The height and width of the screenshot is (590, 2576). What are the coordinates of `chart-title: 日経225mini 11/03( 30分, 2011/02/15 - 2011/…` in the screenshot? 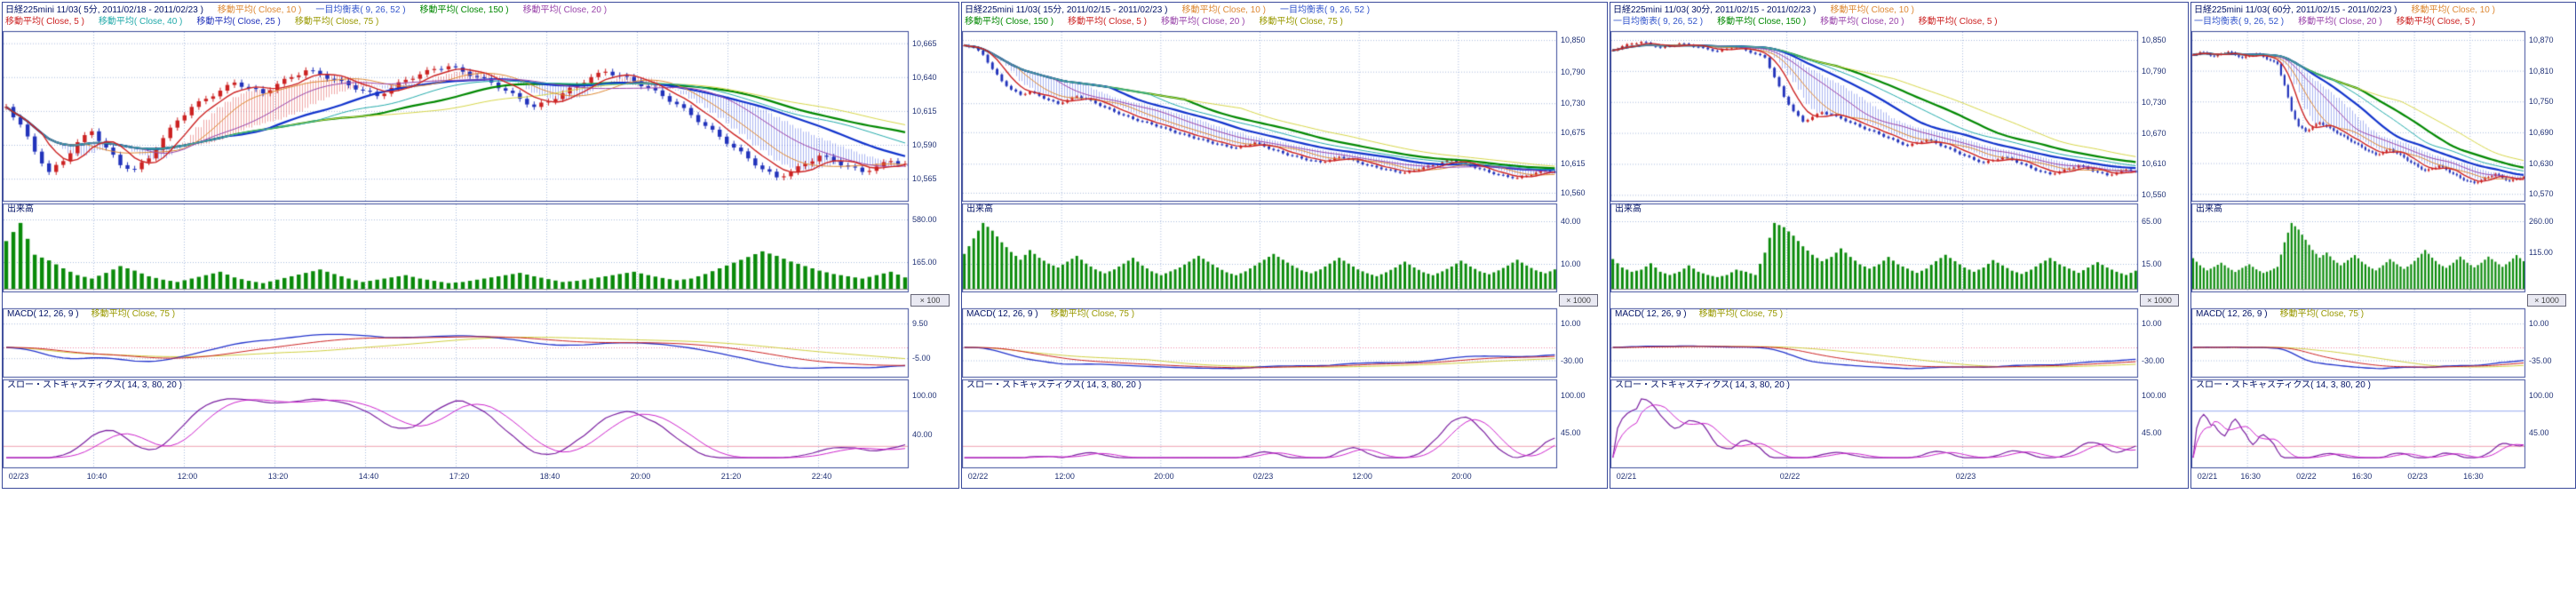 It's located at (1715, 10).